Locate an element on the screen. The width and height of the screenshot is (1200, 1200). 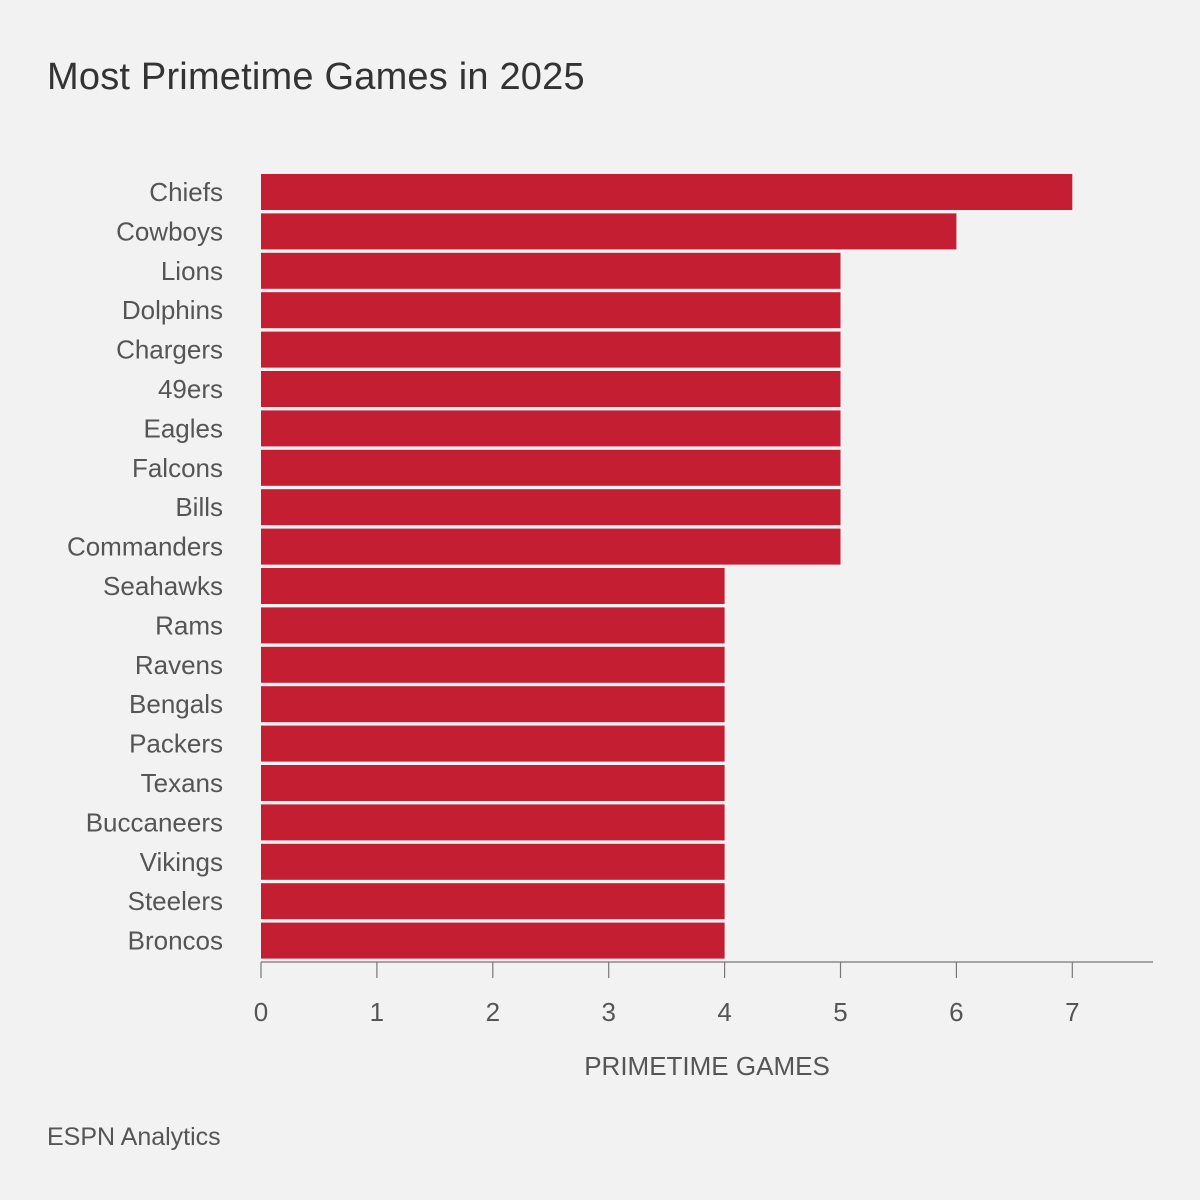
x-tick-label-7: 7 is located at coordinates (1072, 1012).